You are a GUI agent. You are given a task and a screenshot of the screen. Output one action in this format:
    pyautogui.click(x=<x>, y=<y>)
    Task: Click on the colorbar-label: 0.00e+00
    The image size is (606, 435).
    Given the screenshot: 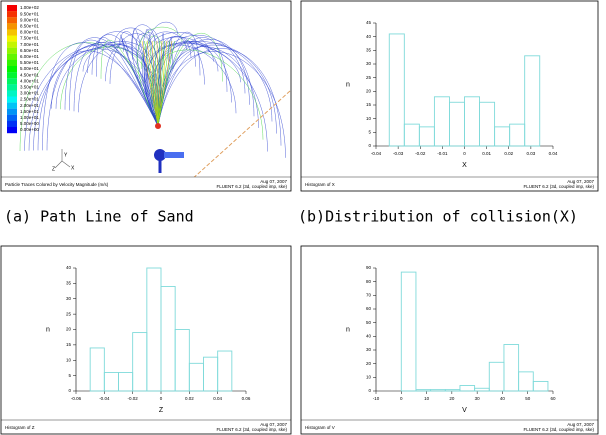 What is the action you would take?
    pyautogui.click(x=29, y=129)
    